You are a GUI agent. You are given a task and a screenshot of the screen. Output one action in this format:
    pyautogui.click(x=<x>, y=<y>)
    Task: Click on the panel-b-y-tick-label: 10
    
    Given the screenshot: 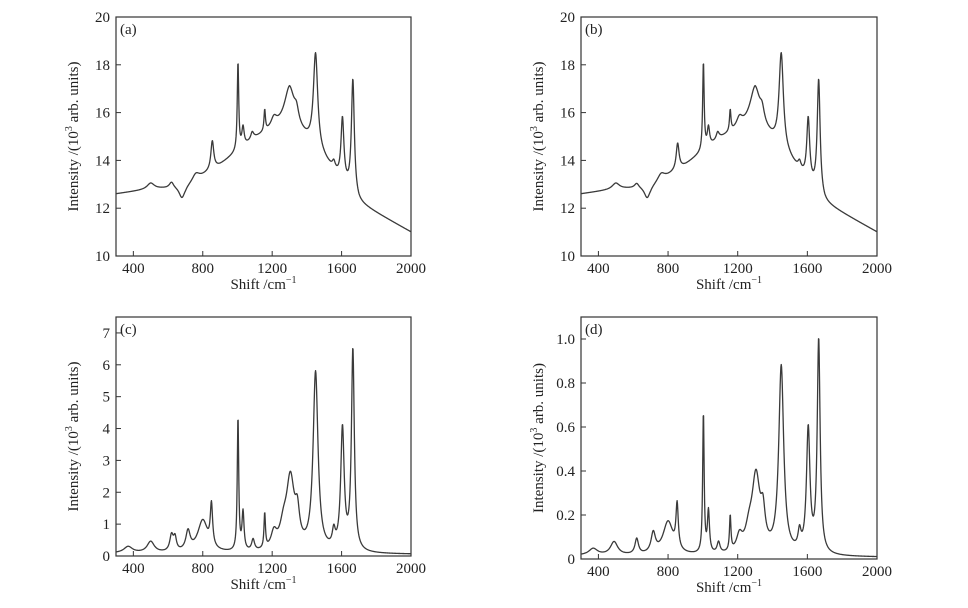 What is the action you would take?
    pyautogui.click(x=567, y=257)
    